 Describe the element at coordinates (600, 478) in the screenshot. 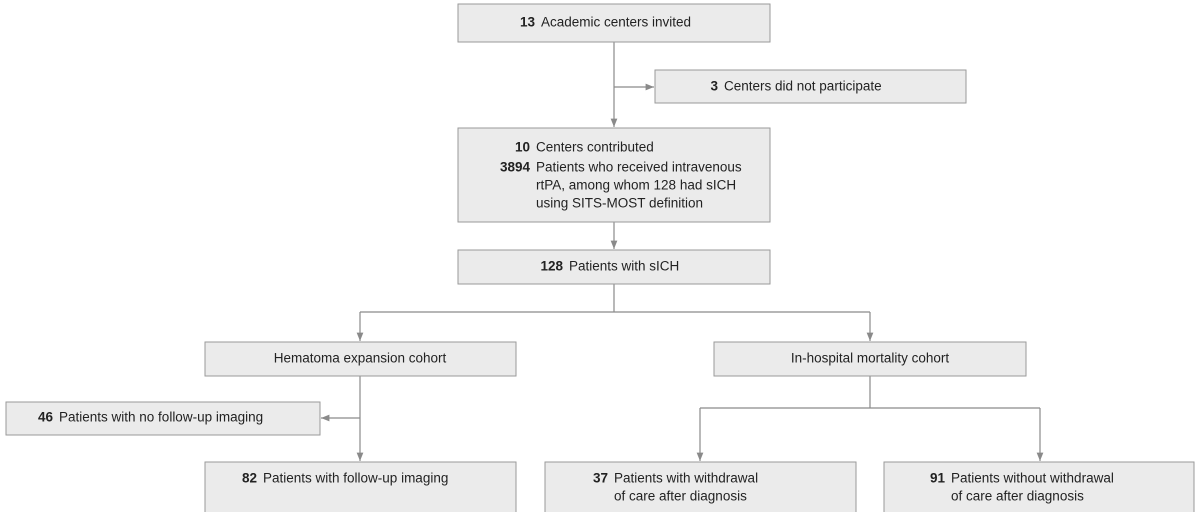

I see `count: 37` at that location.